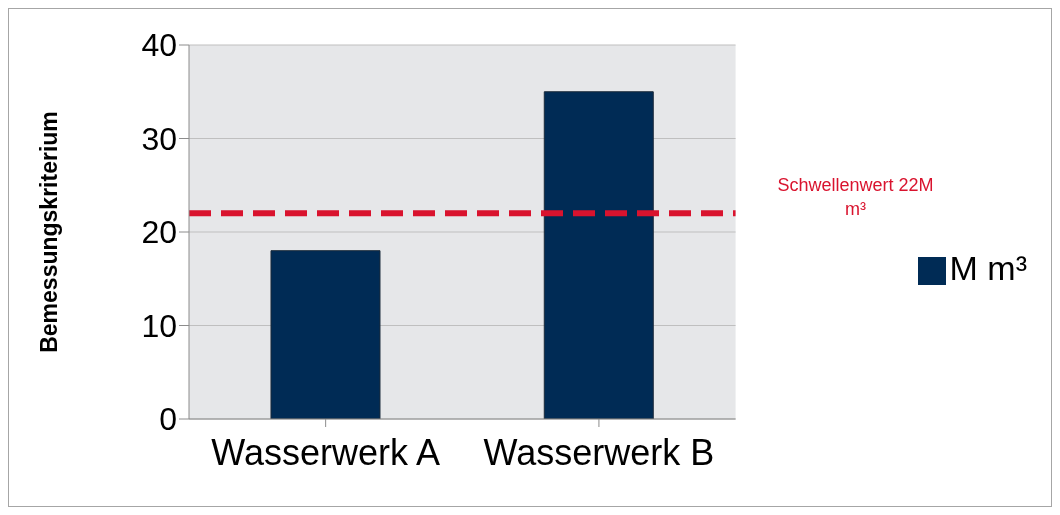 The height and width of the screenshot is (515, 1060). Describe the element at coordinates (49, 232) in the screenshot. I see `y-axis-title: Bemessungskriterium` at that location.